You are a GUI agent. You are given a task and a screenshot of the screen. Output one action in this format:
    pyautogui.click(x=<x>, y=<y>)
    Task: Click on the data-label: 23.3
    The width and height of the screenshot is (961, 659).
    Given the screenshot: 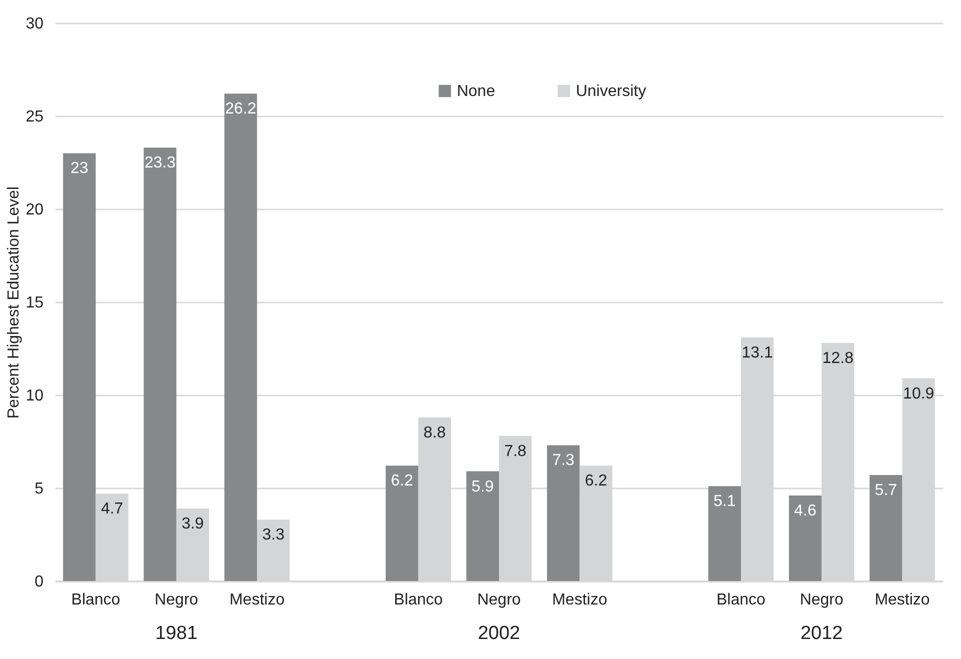 What is the action you would take?
    pyautogui.click(x=160, y=163)
    